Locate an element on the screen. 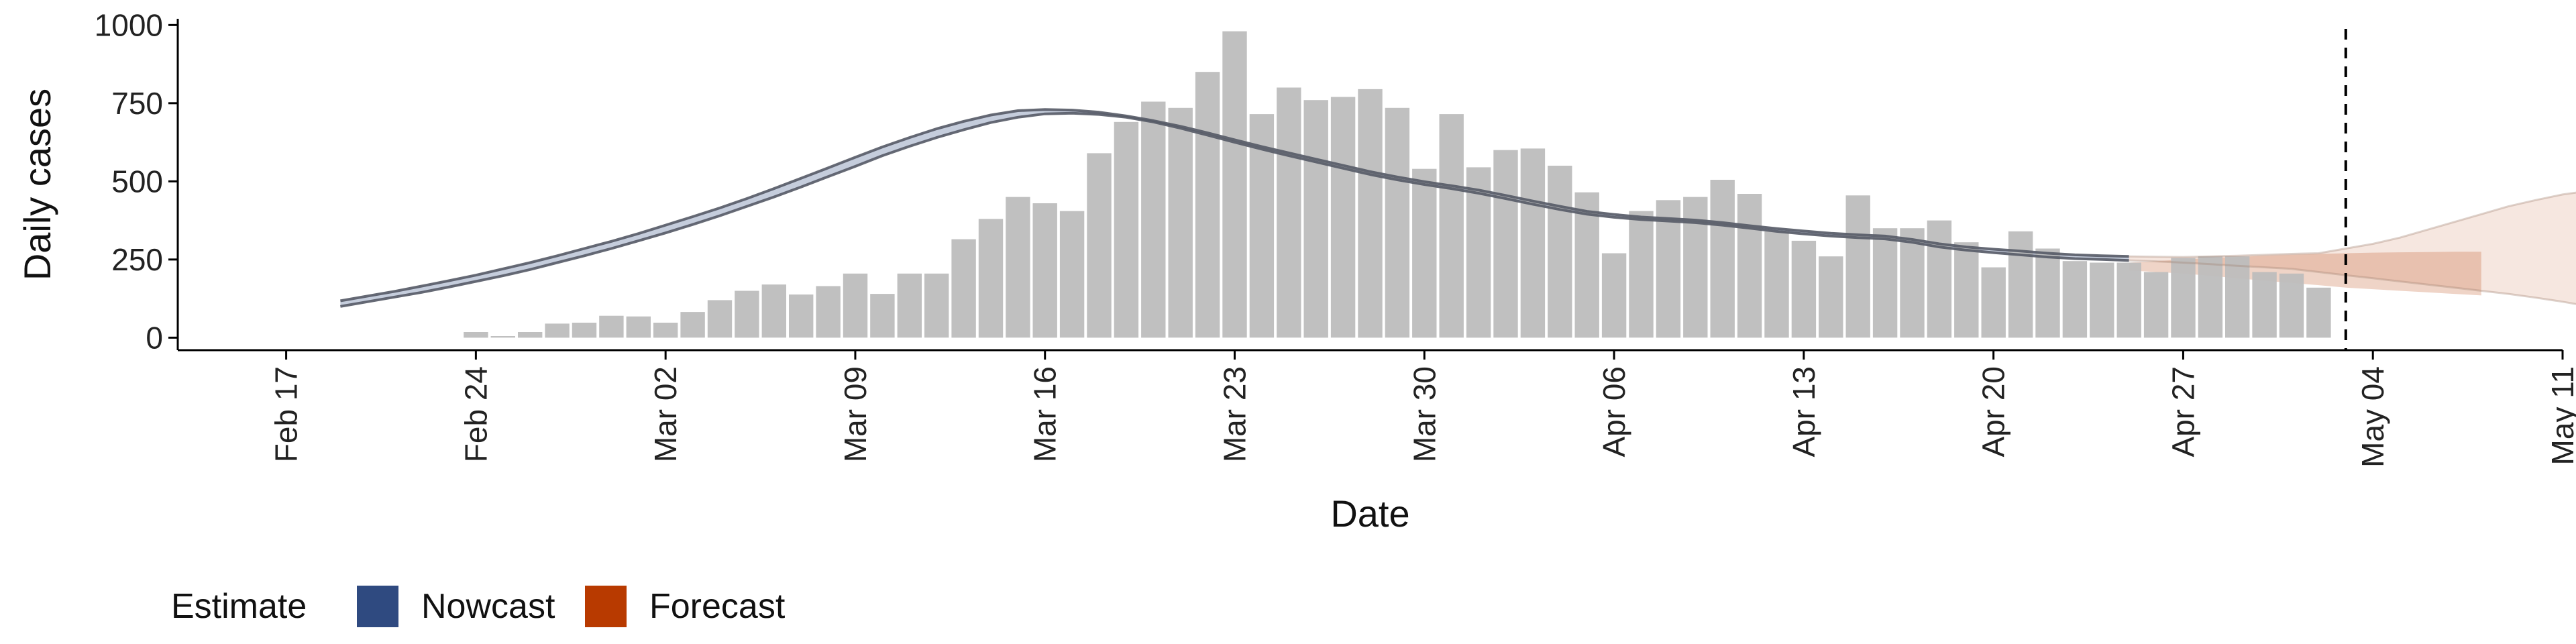  legend: Estimate Nowcast Forecast is located at coordinates (478, 606).